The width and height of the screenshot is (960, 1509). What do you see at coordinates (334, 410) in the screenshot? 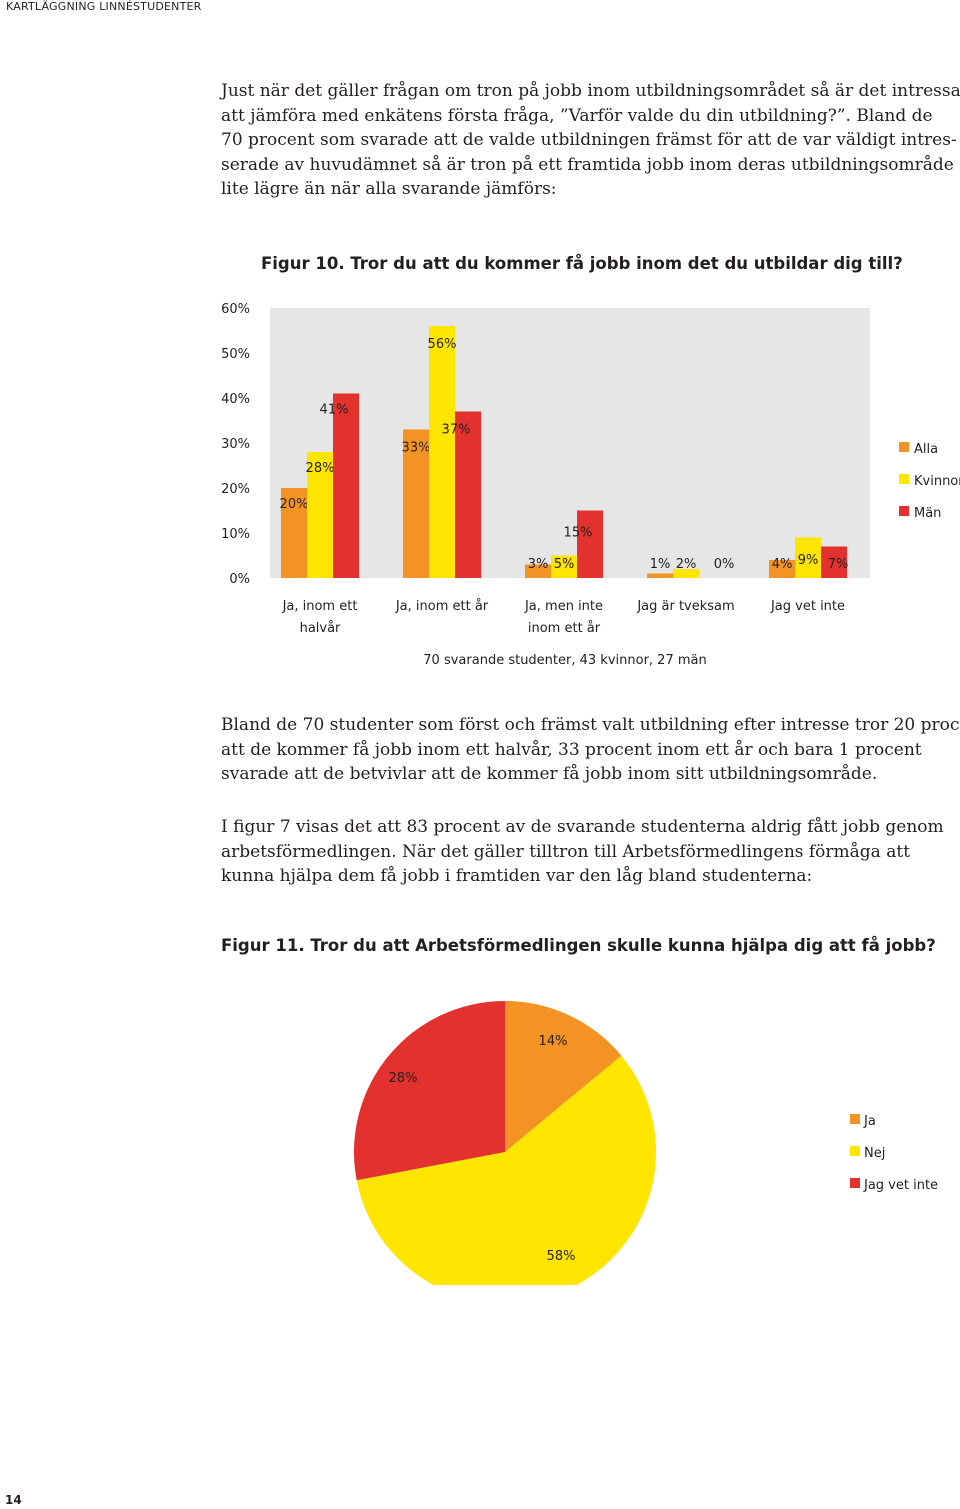
I see `value-label: 41%` at bounding box center [334, 410].